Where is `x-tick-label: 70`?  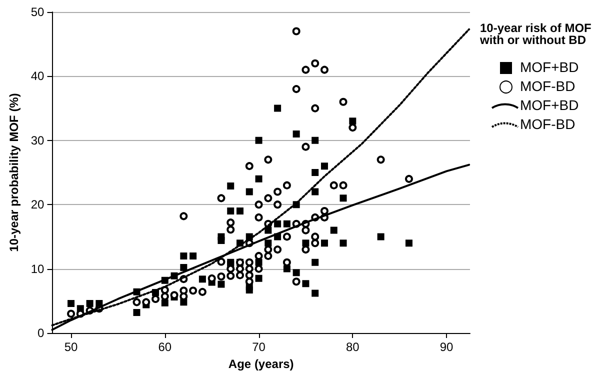 x-tick-label: 70 is located at coordinates (259, 347).